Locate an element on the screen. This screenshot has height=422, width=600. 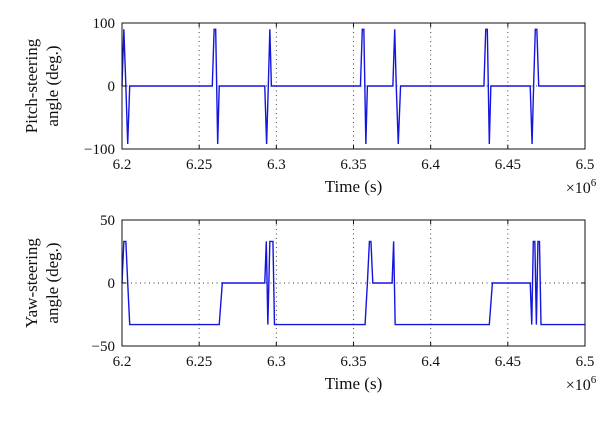
yaw-xtick-label: 6.3 is located at coordinates (276, 362).